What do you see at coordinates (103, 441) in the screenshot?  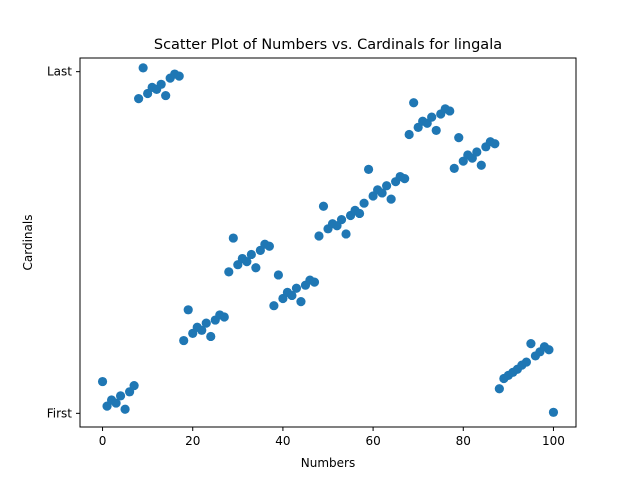 I see `x-tick-label: 0` at bounding box center [103, 441].